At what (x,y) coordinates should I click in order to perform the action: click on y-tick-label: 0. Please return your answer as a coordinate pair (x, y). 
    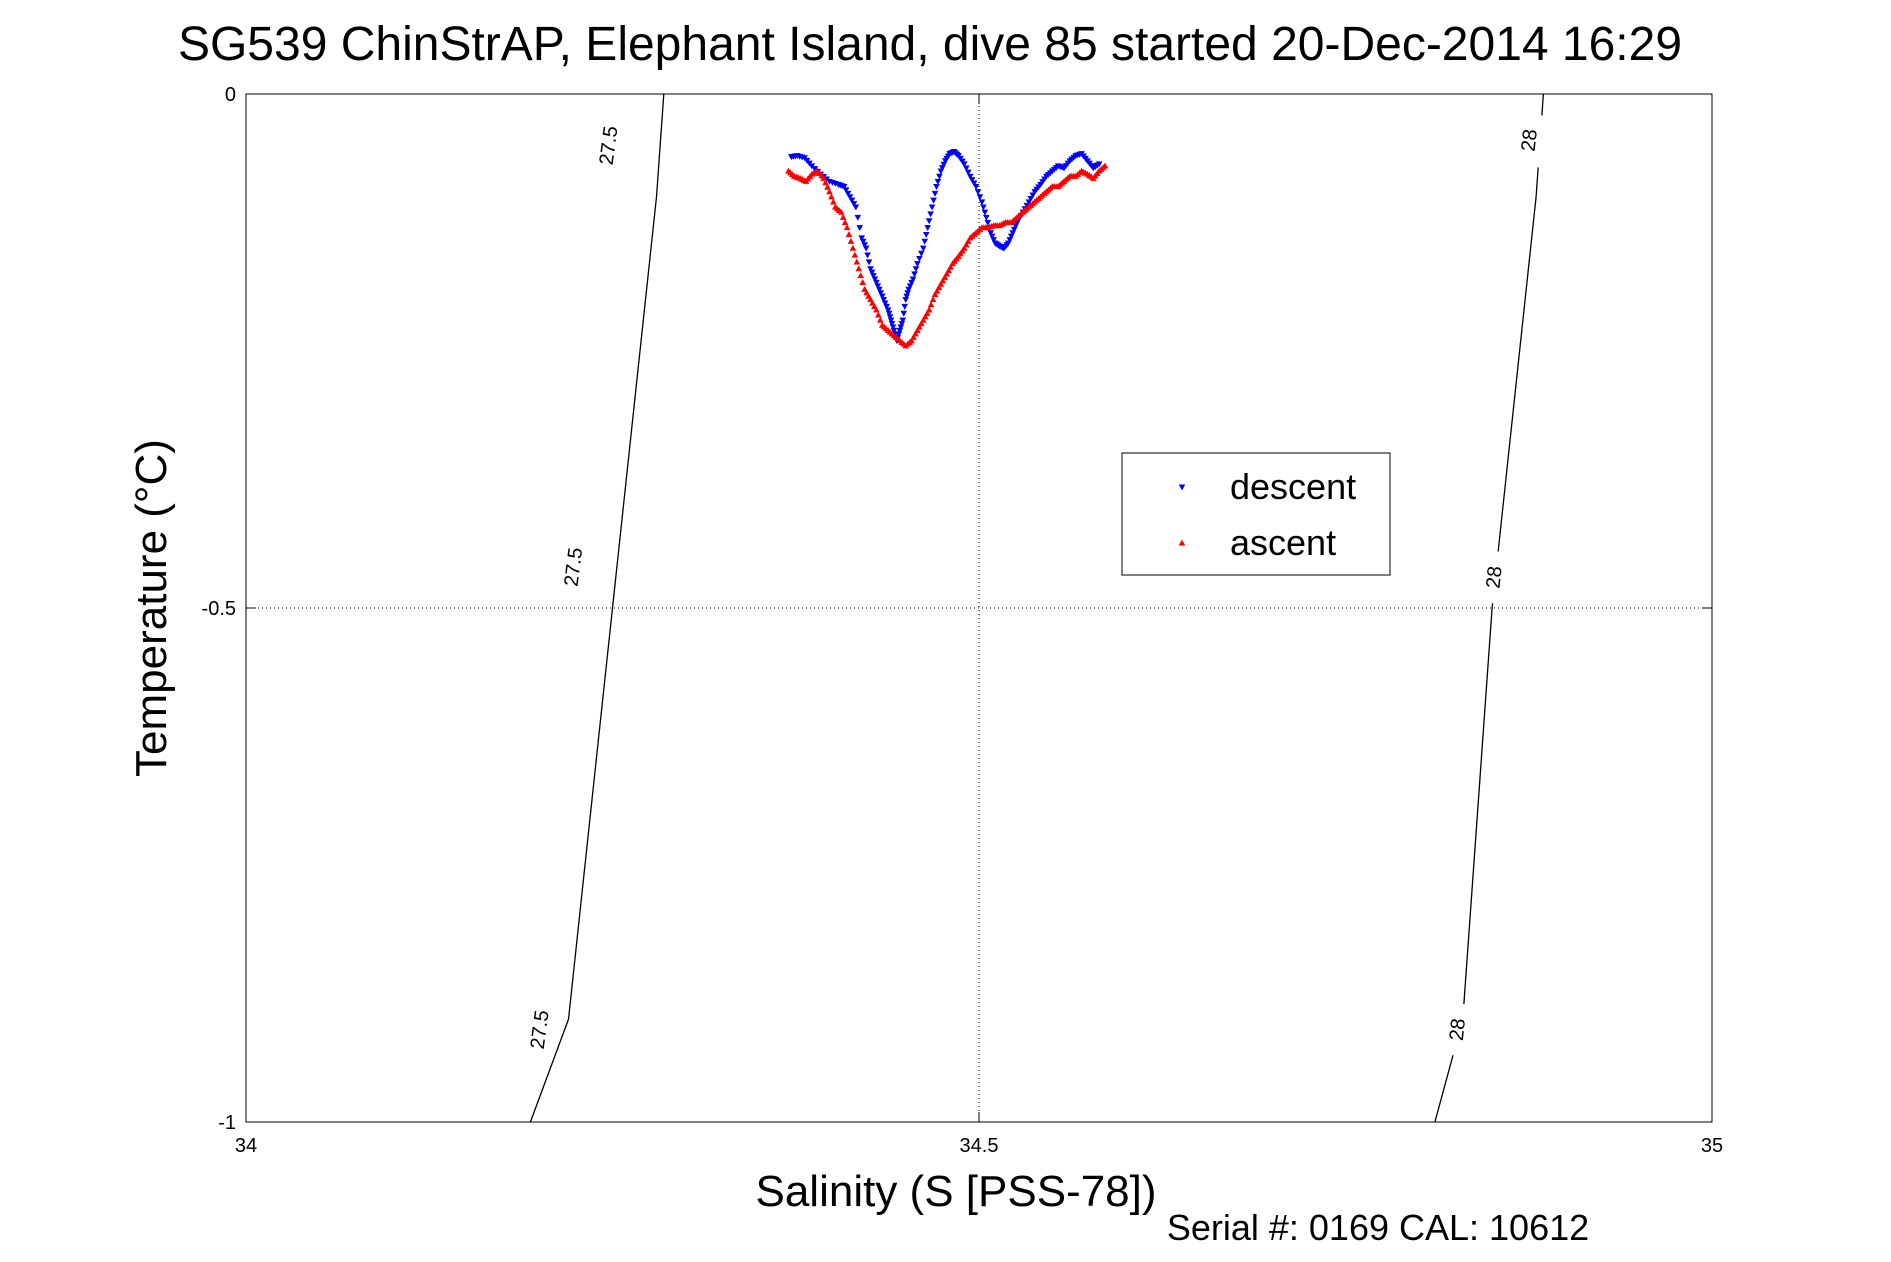
    Looking at the image, I should click on (230, 95).